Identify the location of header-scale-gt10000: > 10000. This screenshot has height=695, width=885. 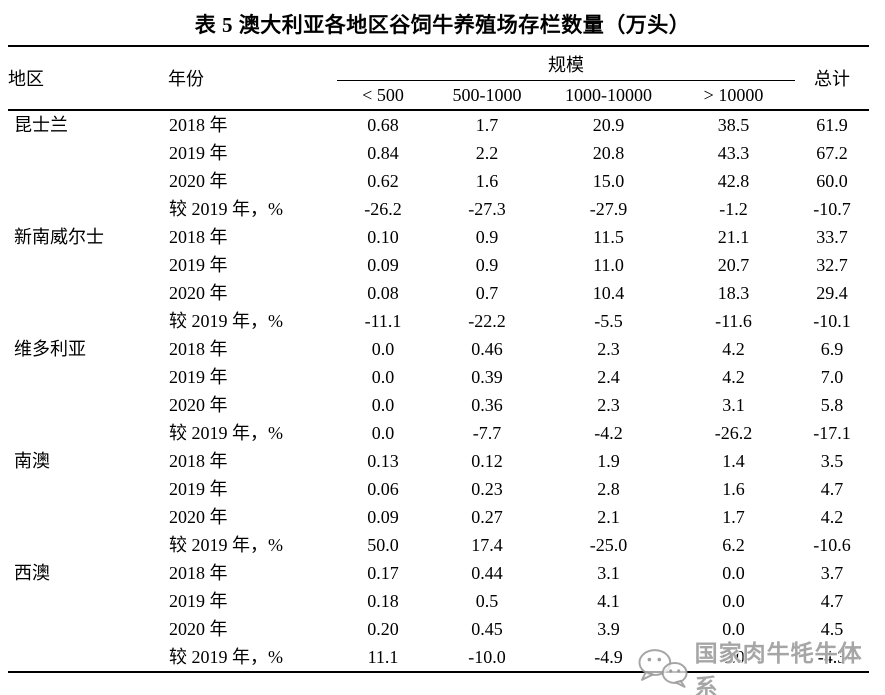
(733, 95).